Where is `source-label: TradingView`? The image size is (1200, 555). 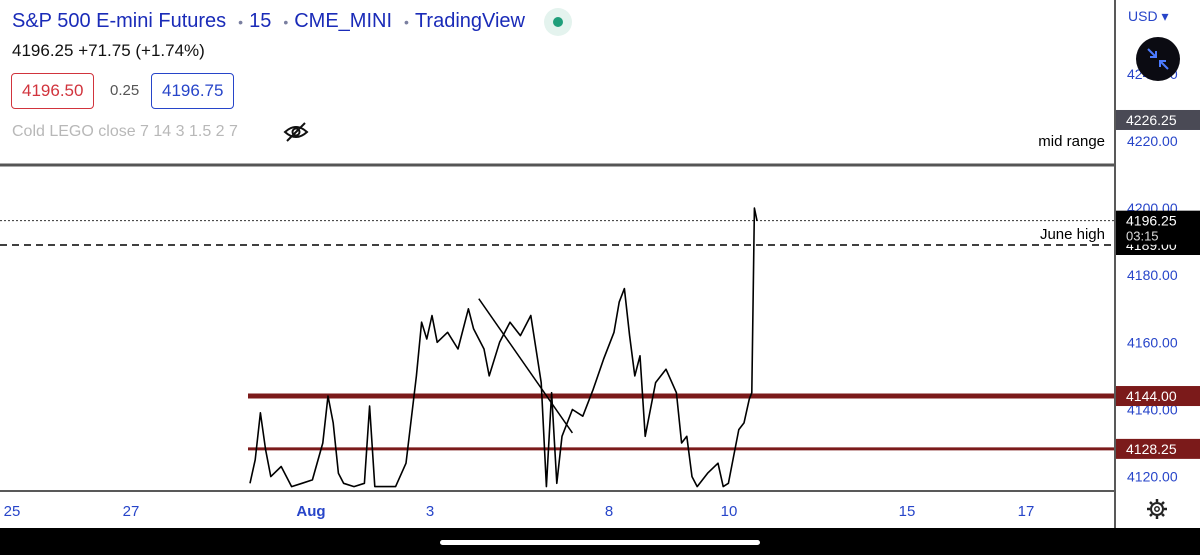
source-label: TradingView is located at coordinates (469, 21).